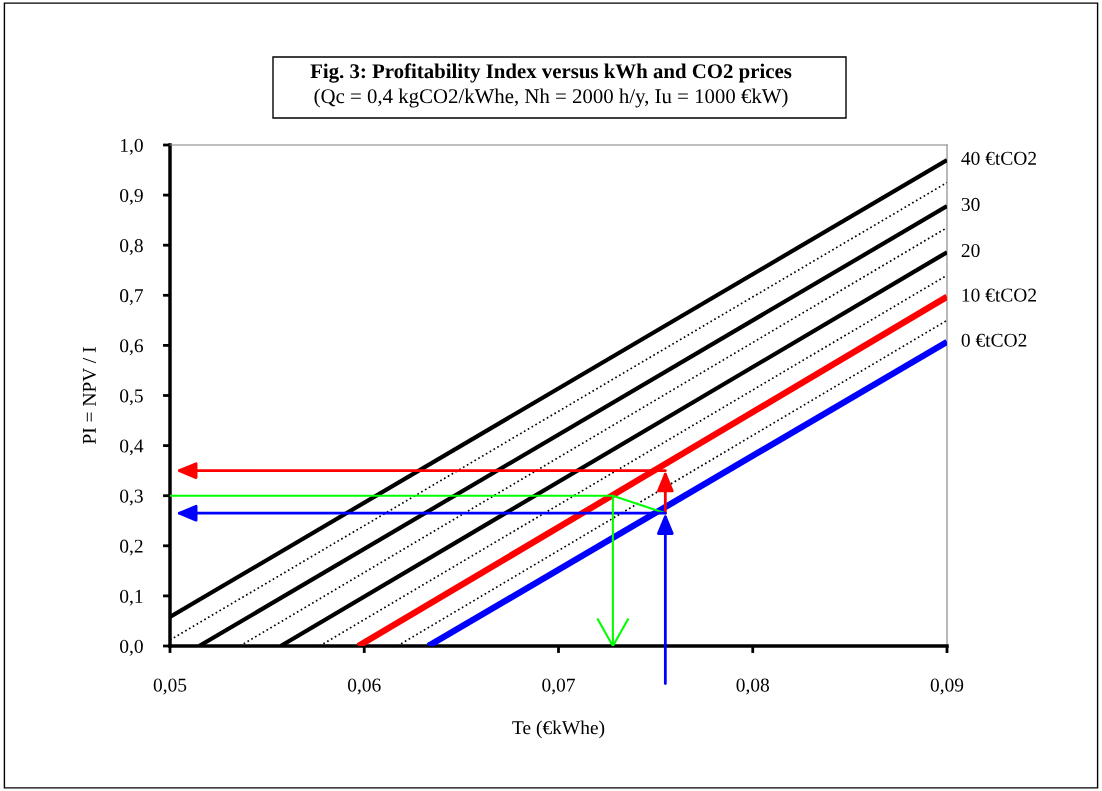 This screenshot has height=791, width=1102. I want to click on x-tick-label: 0,08, so click(753, 686).